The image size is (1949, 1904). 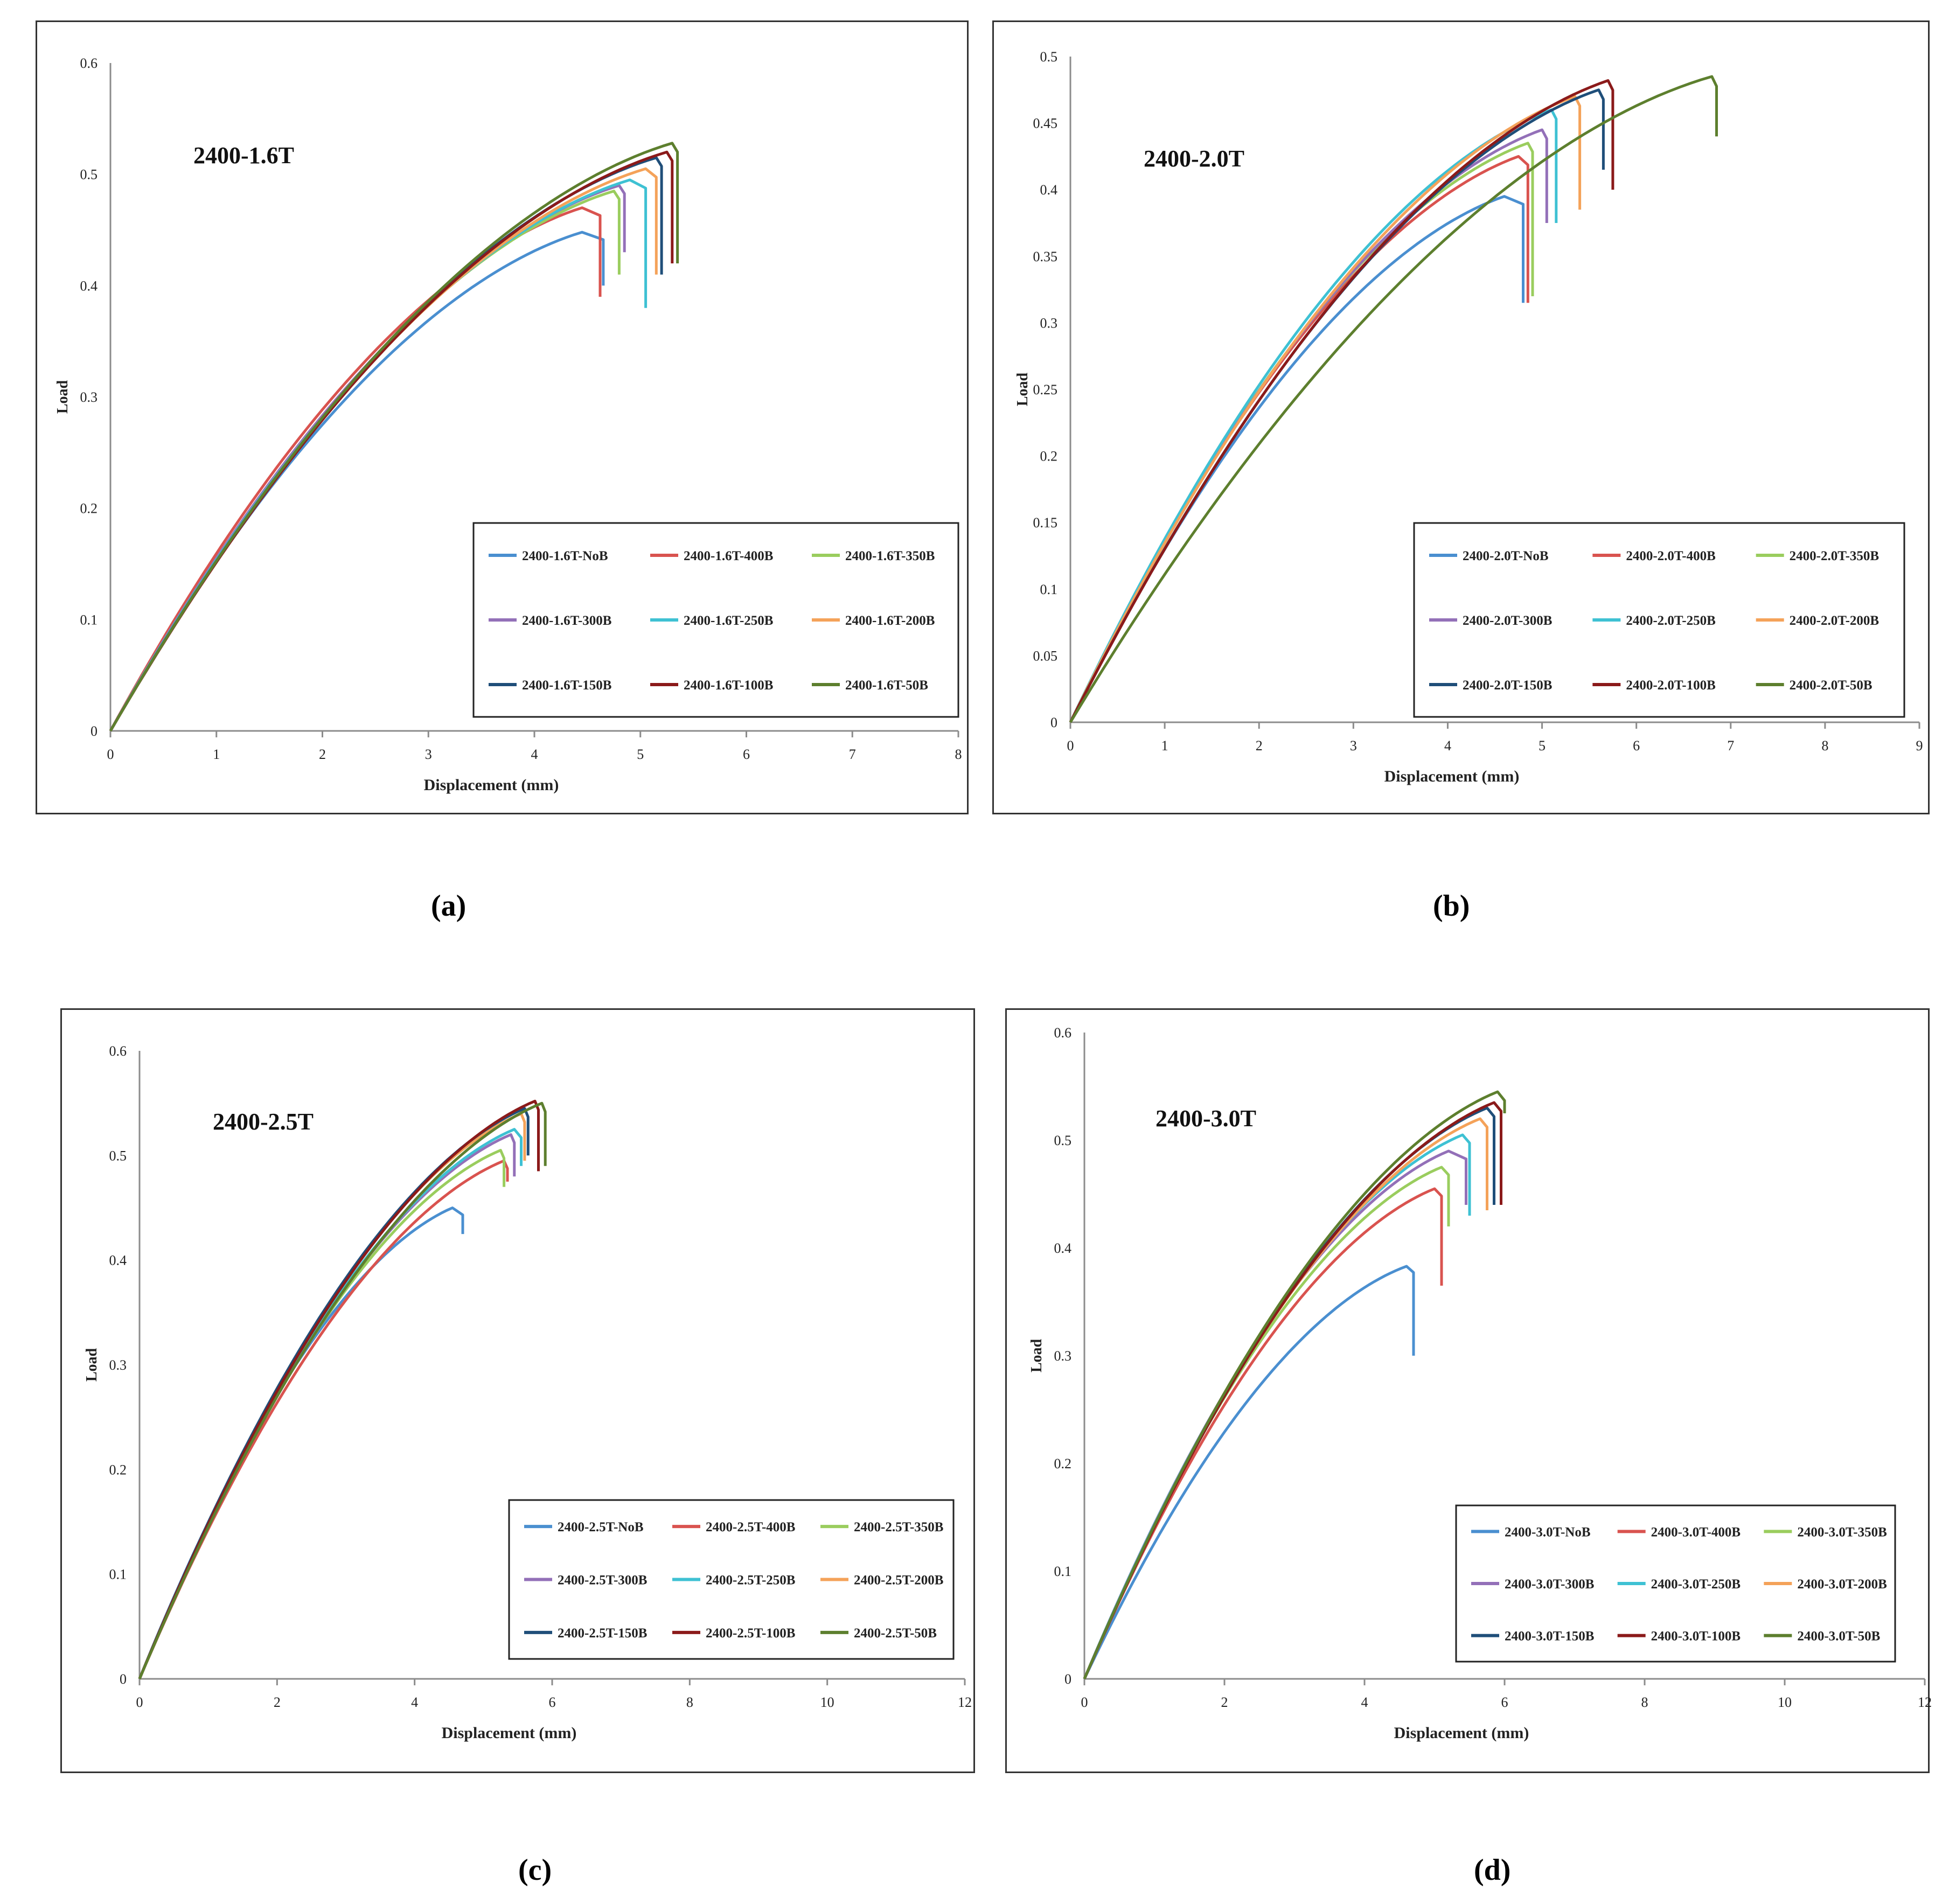 What do you see at coordinates (1834, 556) in the screenshot?
I see `legend-label: 2400-2.0T-350B` at bounding box center [1834, 556].